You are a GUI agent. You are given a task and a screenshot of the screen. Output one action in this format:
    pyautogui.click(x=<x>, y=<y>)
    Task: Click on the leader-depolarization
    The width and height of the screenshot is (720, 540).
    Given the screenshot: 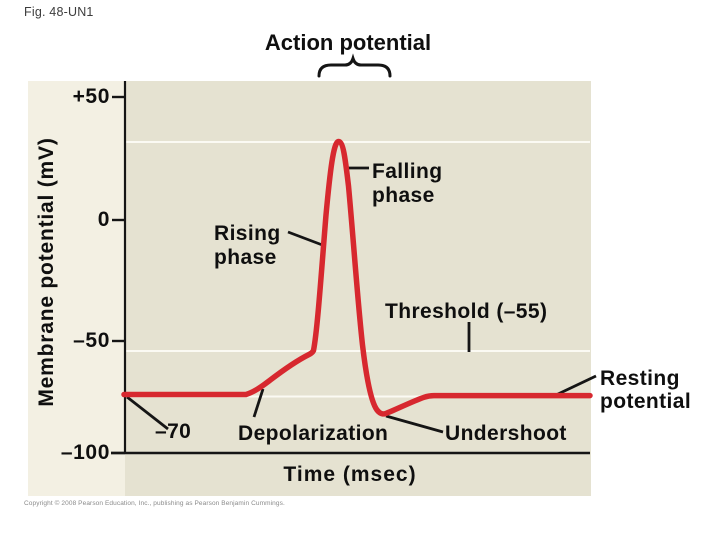 What is the action you would take?
    pyautogui.click(x=258, y=403)
    